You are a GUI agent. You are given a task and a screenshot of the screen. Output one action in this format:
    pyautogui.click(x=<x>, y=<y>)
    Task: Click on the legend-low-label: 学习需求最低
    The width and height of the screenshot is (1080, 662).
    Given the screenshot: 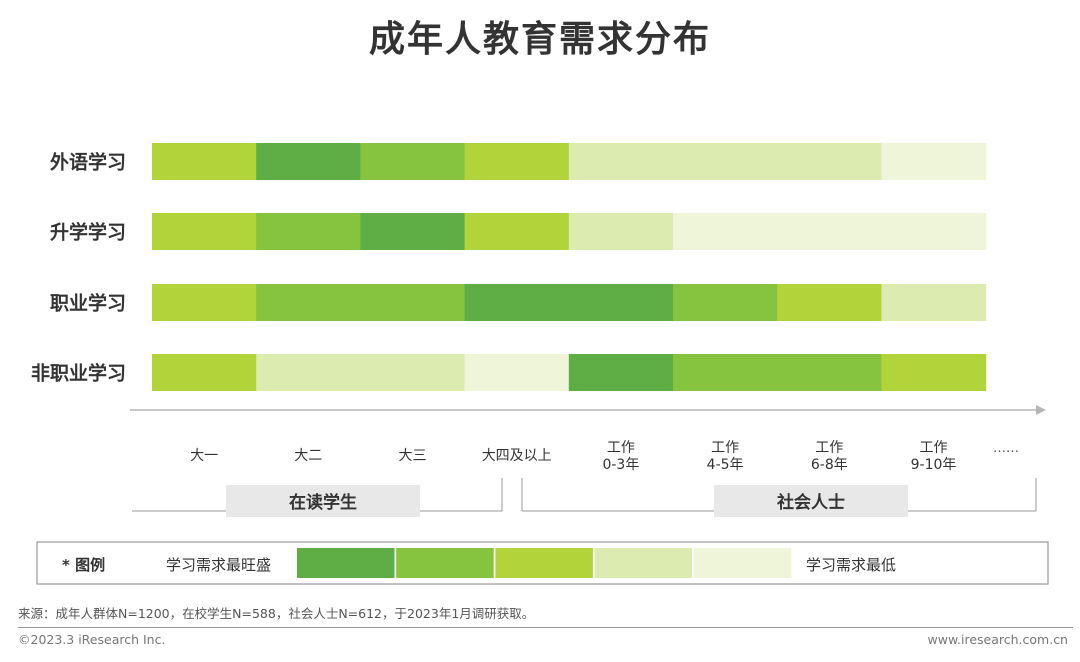 What is the action you would take?
    pyautogui.click(x=851, y=565)
    